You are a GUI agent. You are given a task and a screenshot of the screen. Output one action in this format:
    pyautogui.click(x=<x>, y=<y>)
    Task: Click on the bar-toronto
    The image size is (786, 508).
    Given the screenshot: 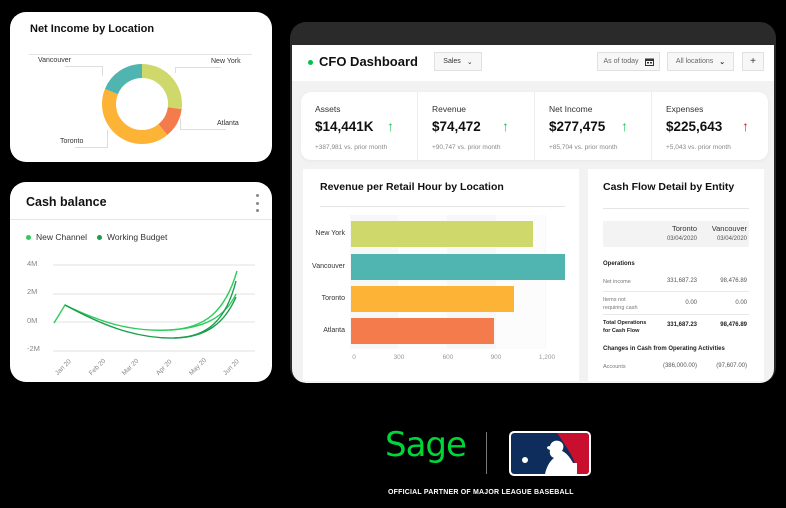 What is the action you would take?
    pyautogui.click(x=432, y=299)
    